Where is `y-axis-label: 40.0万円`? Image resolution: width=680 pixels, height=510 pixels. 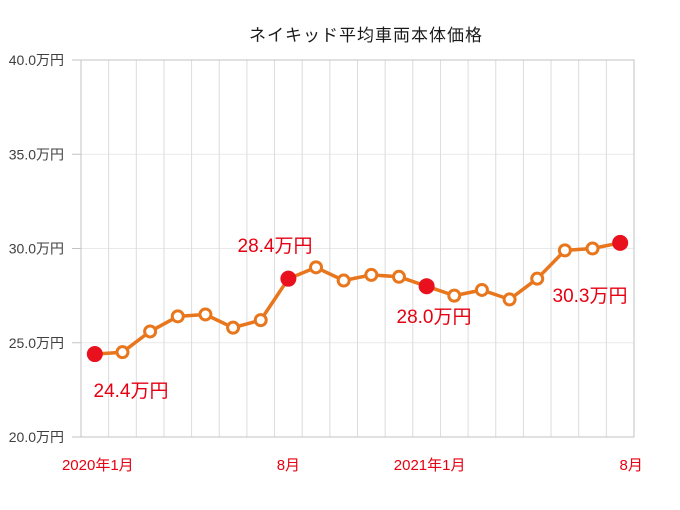 y-axis-label: 40.0万円 is located at coordinates (36, 60).